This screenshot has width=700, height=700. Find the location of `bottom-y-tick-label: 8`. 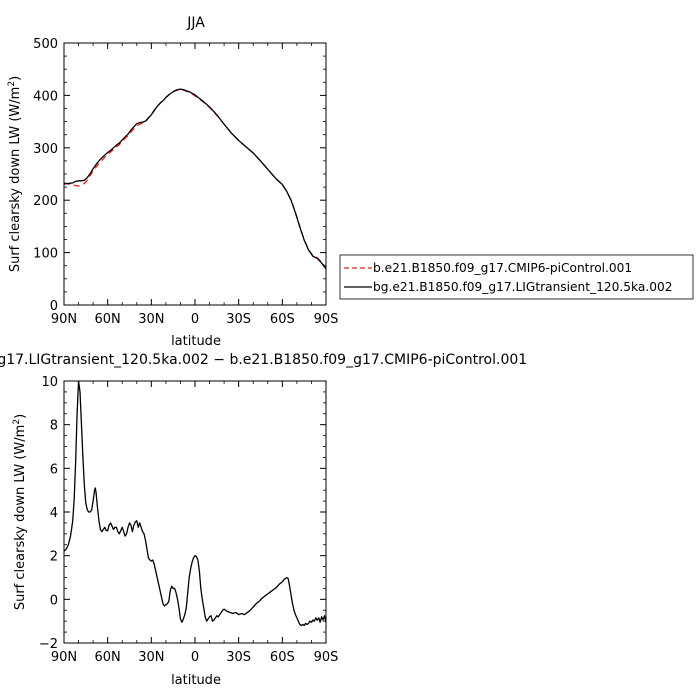

bottom-y-tick-label: 8 is located at coordinates (54, 426).